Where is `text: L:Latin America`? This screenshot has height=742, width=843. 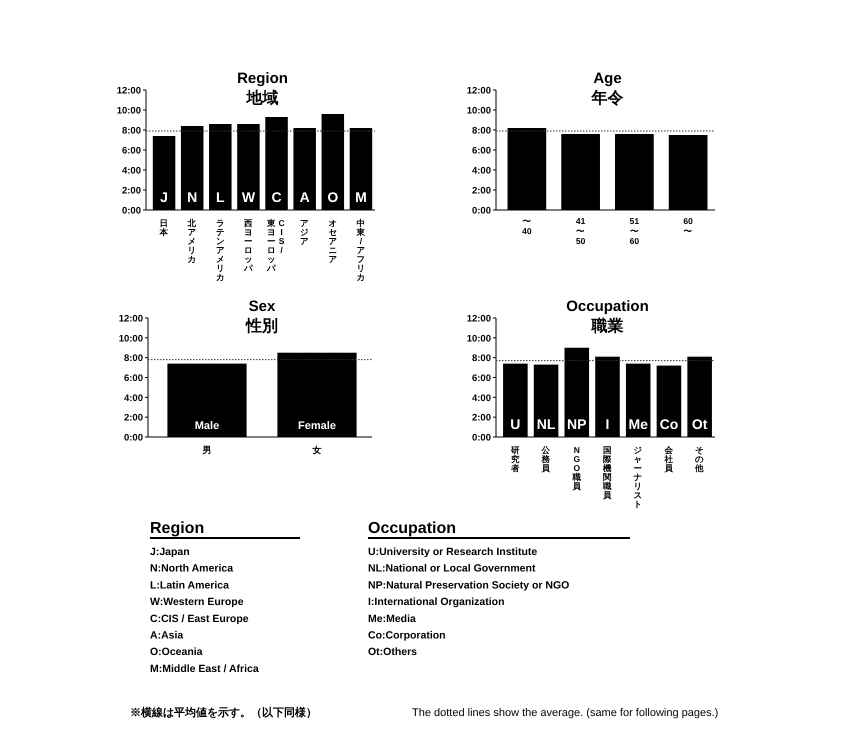
text: L:Latin America is located at coordinates (190, 585).